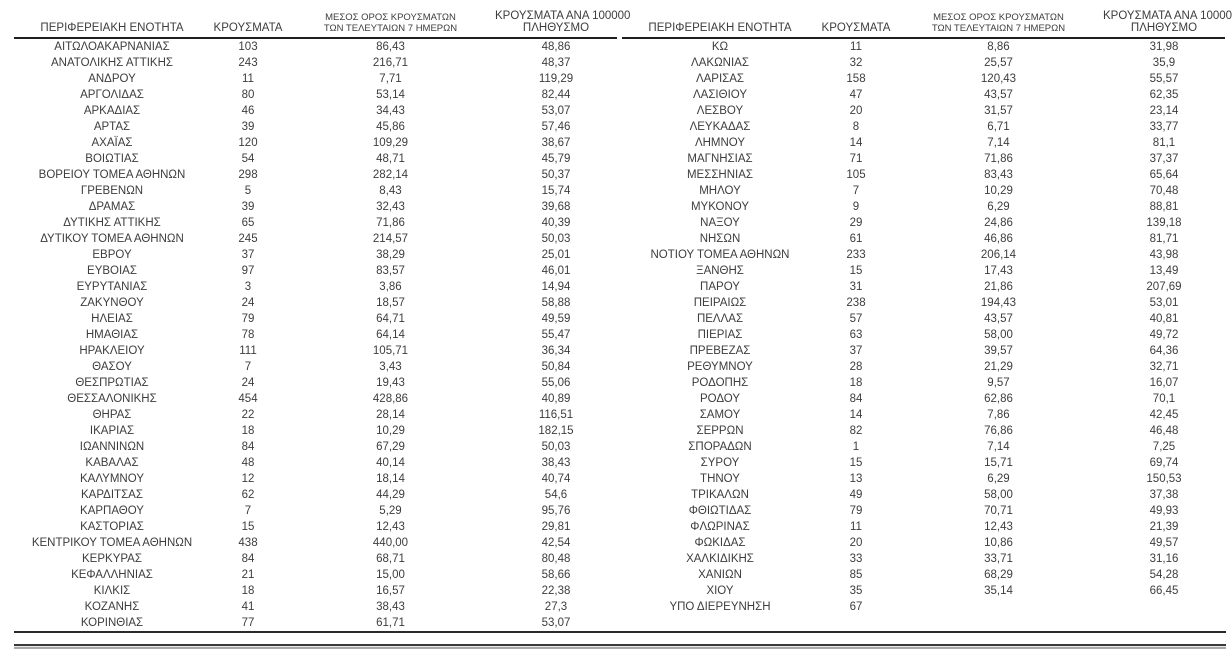 The height and width of the screenshot is (652, 1232). I want to click on table-row: ΗΜΑΘΙΑΣ 78 64,14 55,47, so click(315, 335).